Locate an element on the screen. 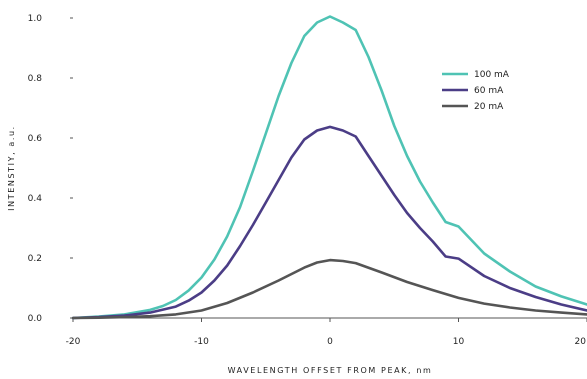  legend-label: 20 mA is located at coordinates (489, 107).